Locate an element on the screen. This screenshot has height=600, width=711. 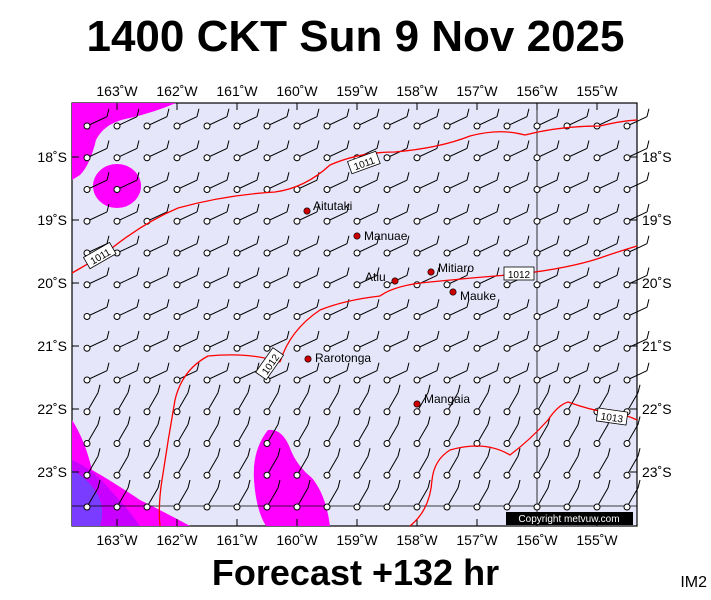
lat-label-right: 20˚S is located at coordinates (657, 283).